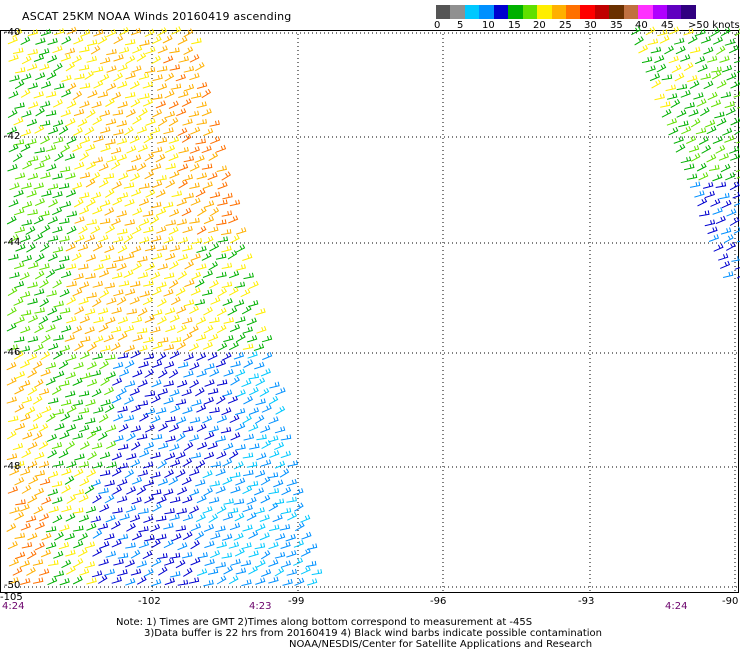  What do you see at coordinates (565, 25) in the screenshot?
I see `scale-label: 25` at bounding box center [565, 25].